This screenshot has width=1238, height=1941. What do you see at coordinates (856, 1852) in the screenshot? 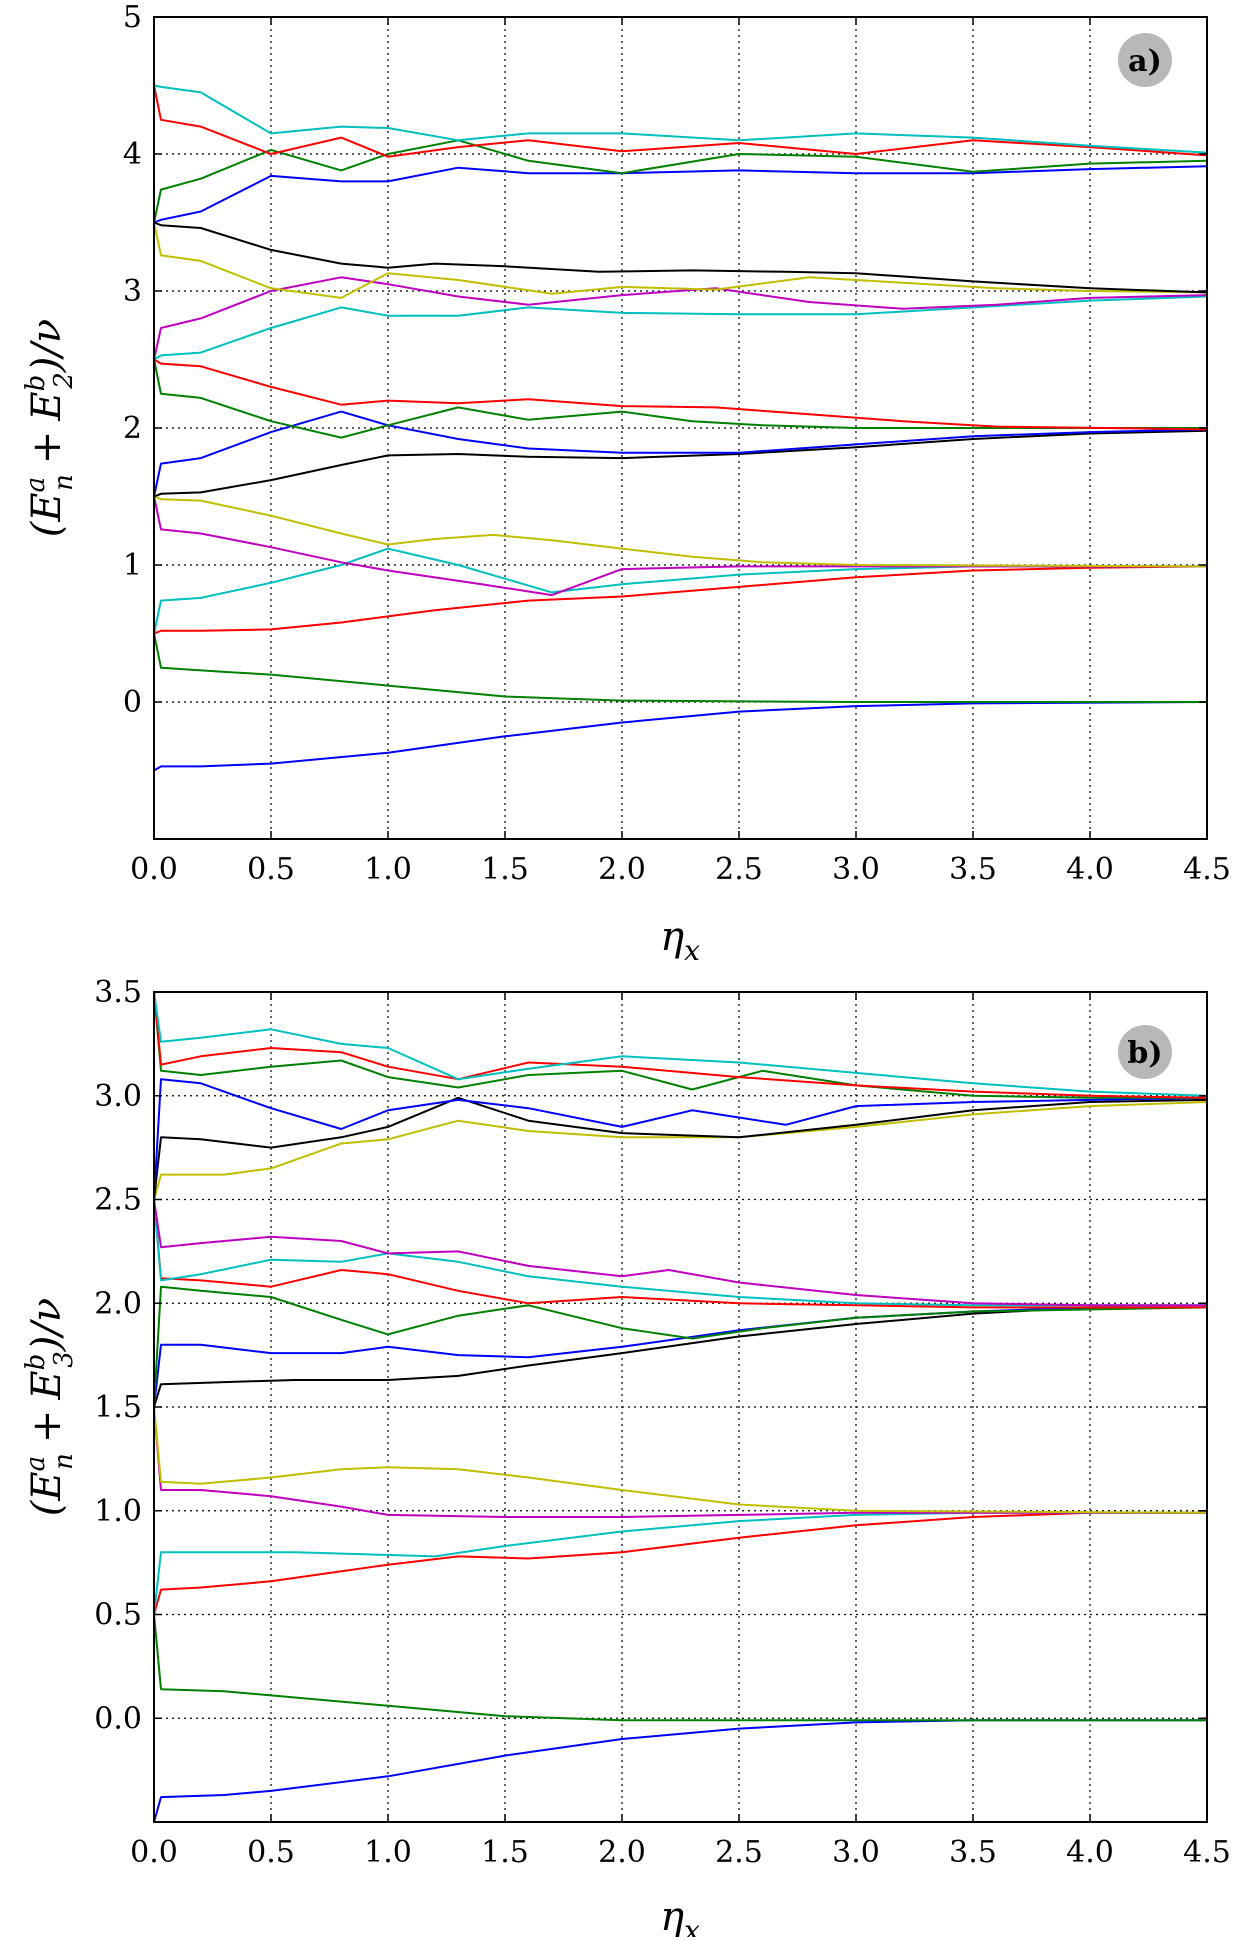
I see `panel-b-x-tick-label: 3.0` at bounding box center [856, 1852].